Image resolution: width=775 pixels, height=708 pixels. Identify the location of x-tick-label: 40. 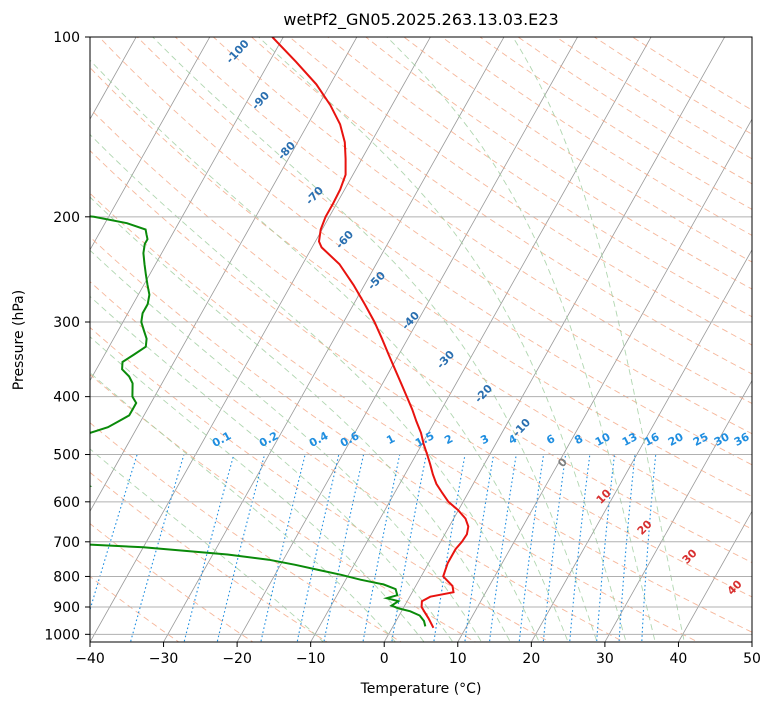
(679, 659).